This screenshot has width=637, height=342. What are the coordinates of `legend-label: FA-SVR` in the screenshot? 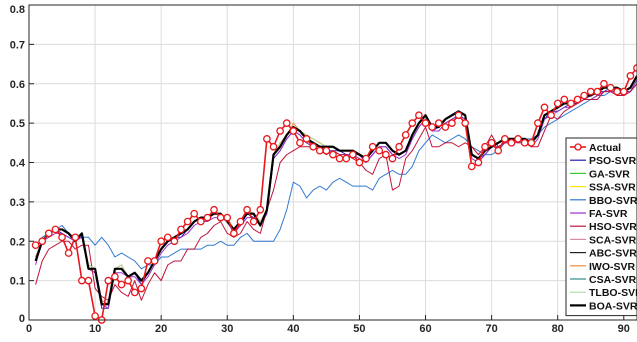 It's located at (608, 214).